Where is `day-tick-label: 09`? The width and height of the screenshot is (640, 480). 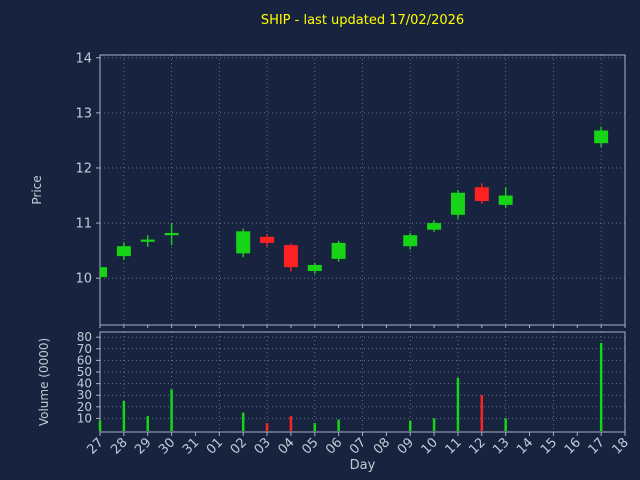
day-tick-label: 09 is located at coordinates (406, 446).